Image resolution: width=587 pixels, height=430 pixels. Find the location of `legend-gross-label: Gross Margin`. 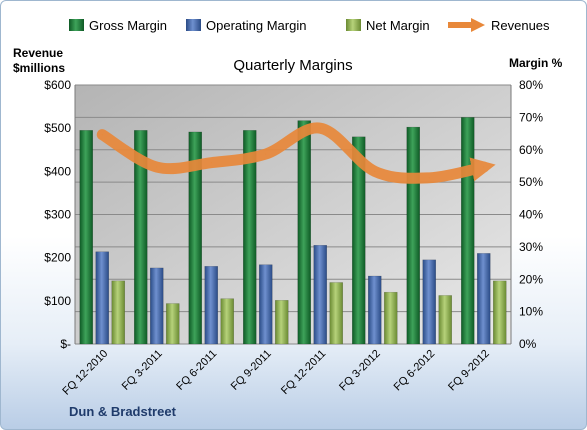

legend-gross-label: Gross Margin is located at coordinates (128, 25).